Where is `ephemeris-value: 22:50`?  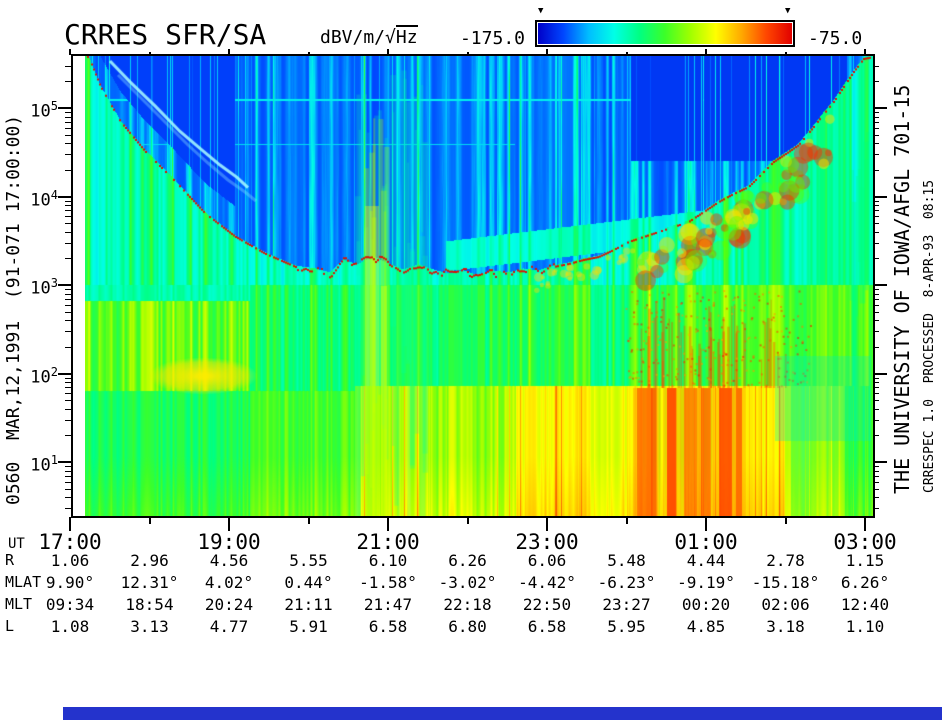
ephemeris-value: 22:50 is located at coordinates (547, 604).